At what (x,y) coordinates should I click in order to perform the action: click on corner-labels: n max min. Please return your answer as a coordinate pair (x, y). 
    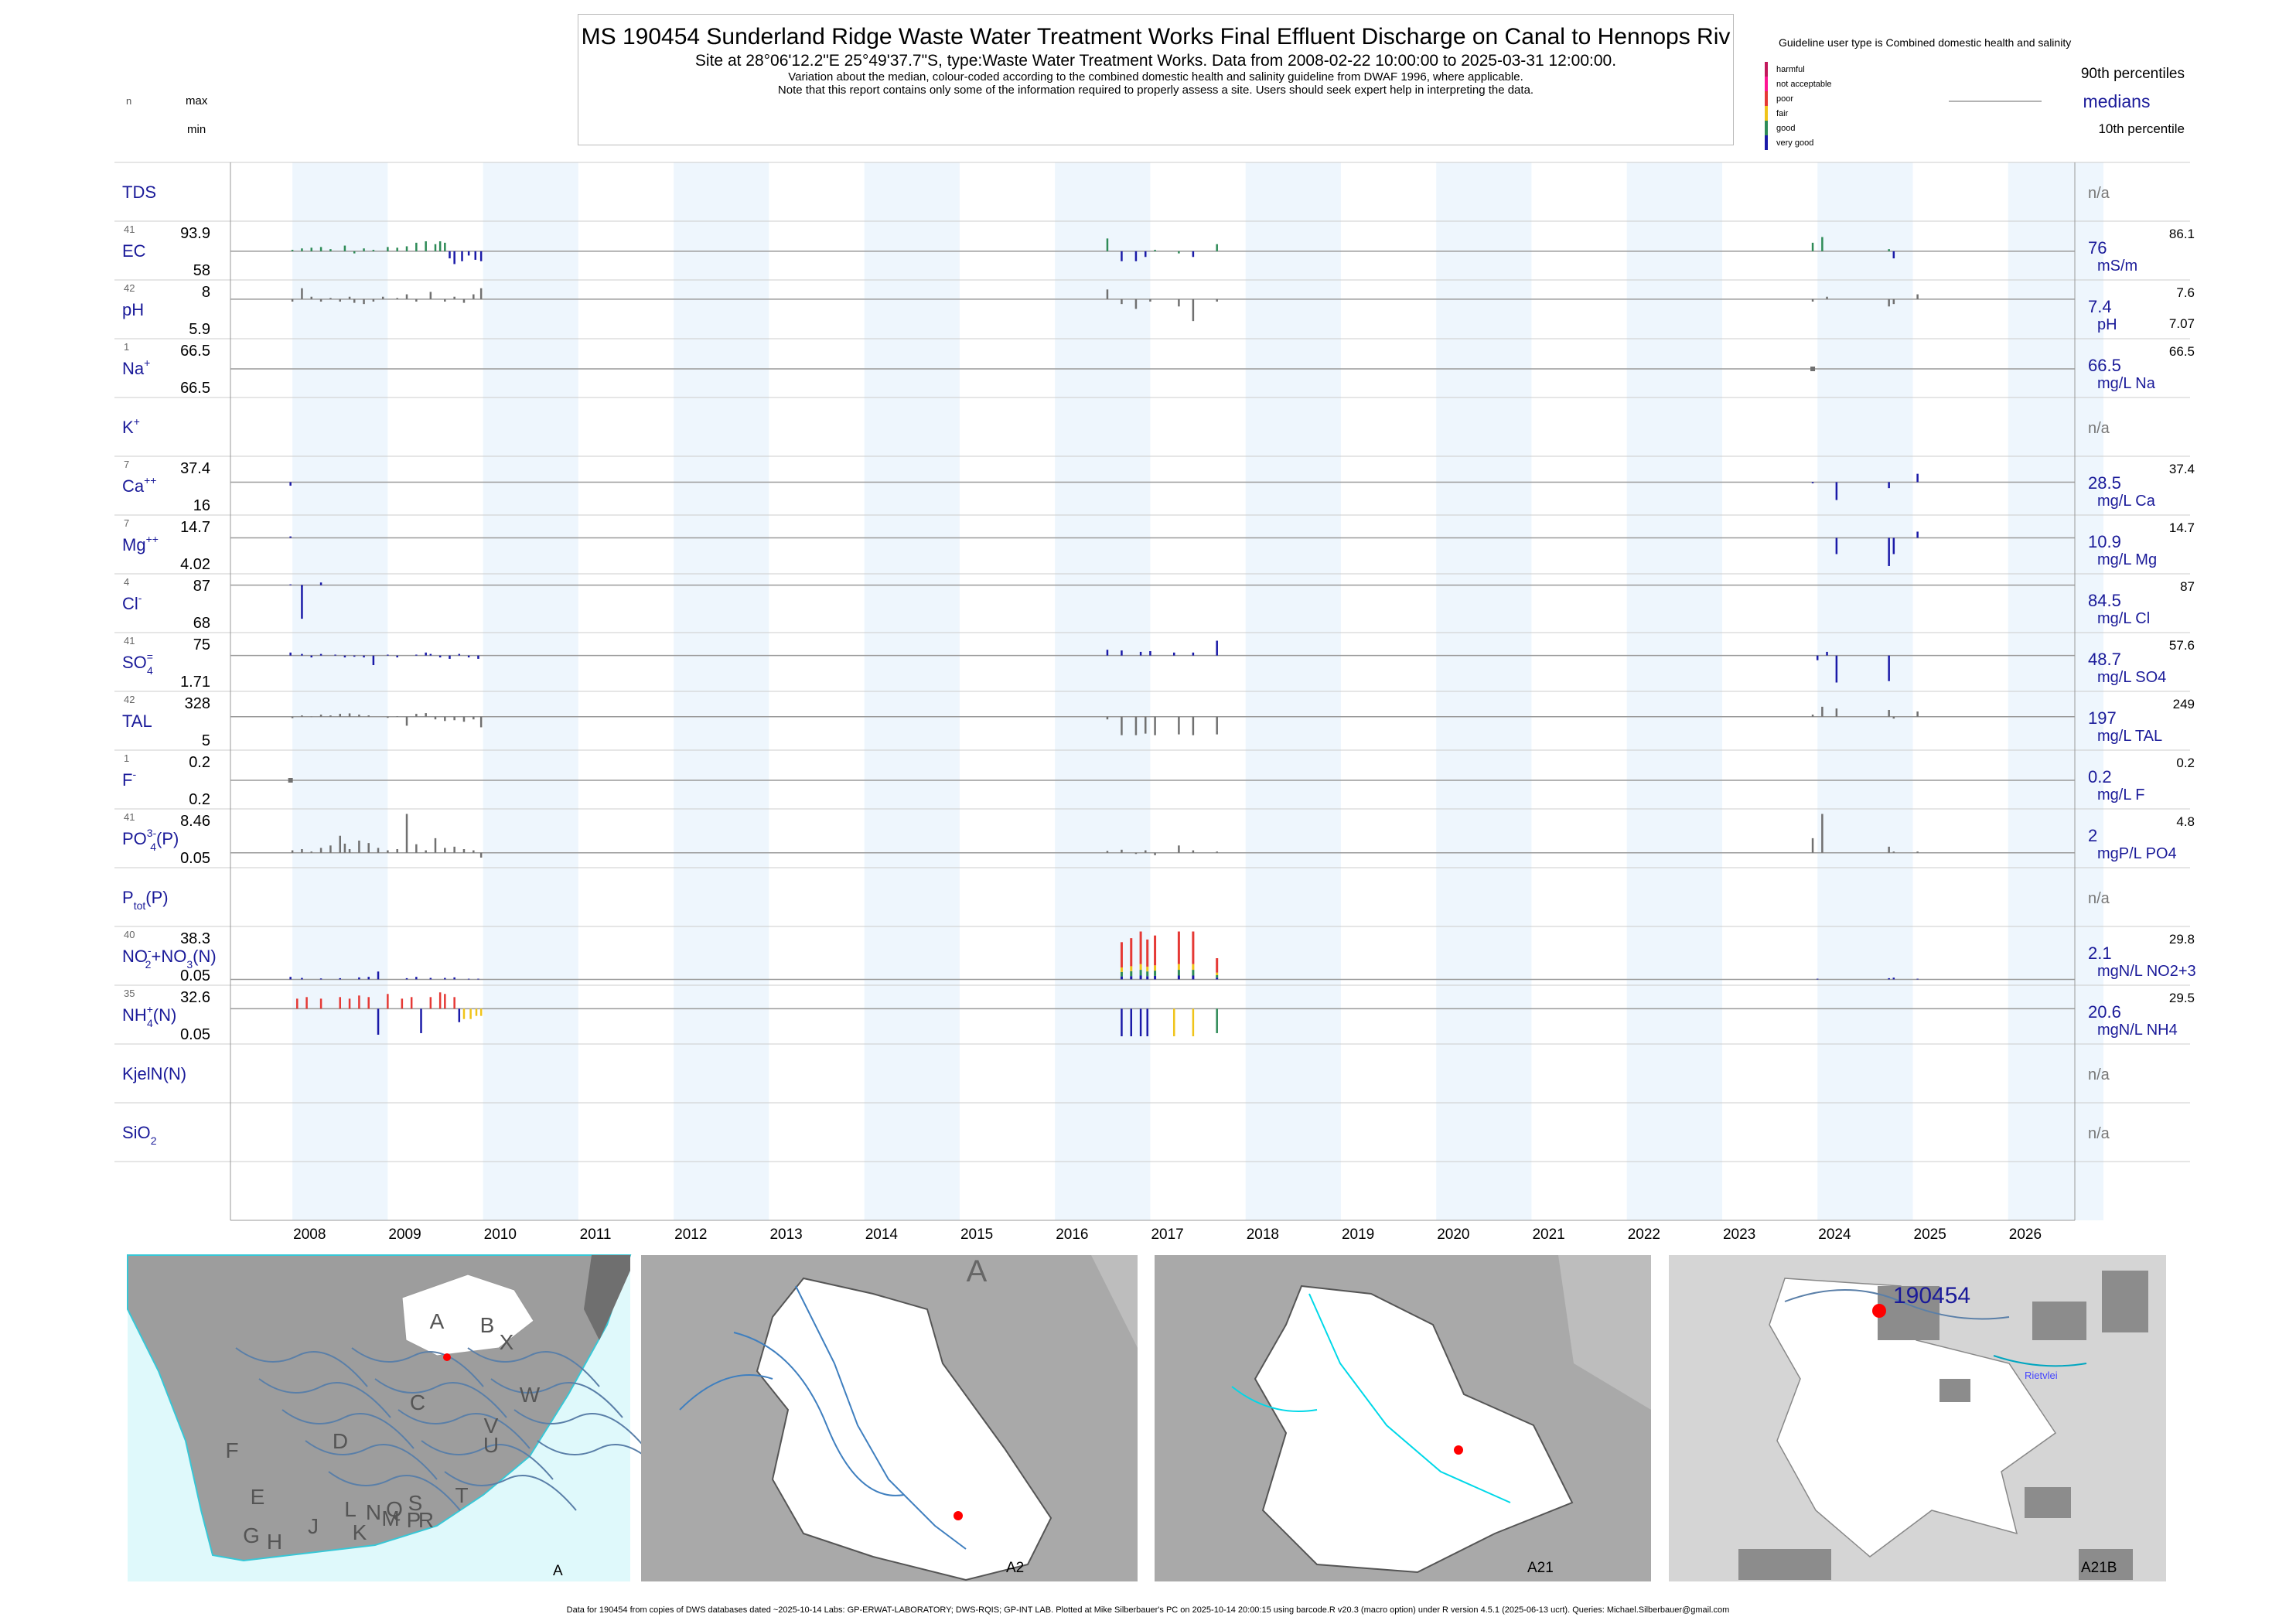
    Looking at the image, I should click on (167, 115).